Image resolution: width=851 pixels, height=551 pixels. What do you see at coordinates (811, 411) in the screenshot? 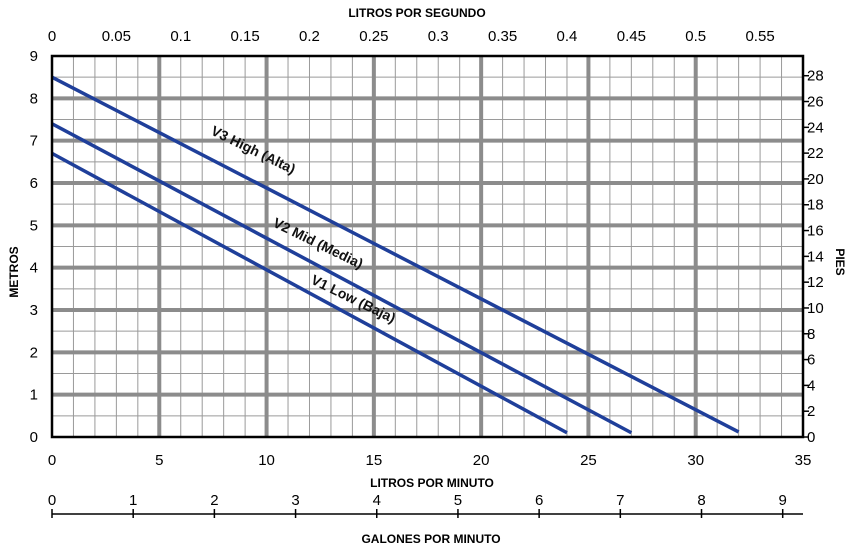
I see `y-tick-label-feet: 2` at bounding box center [811, 411].